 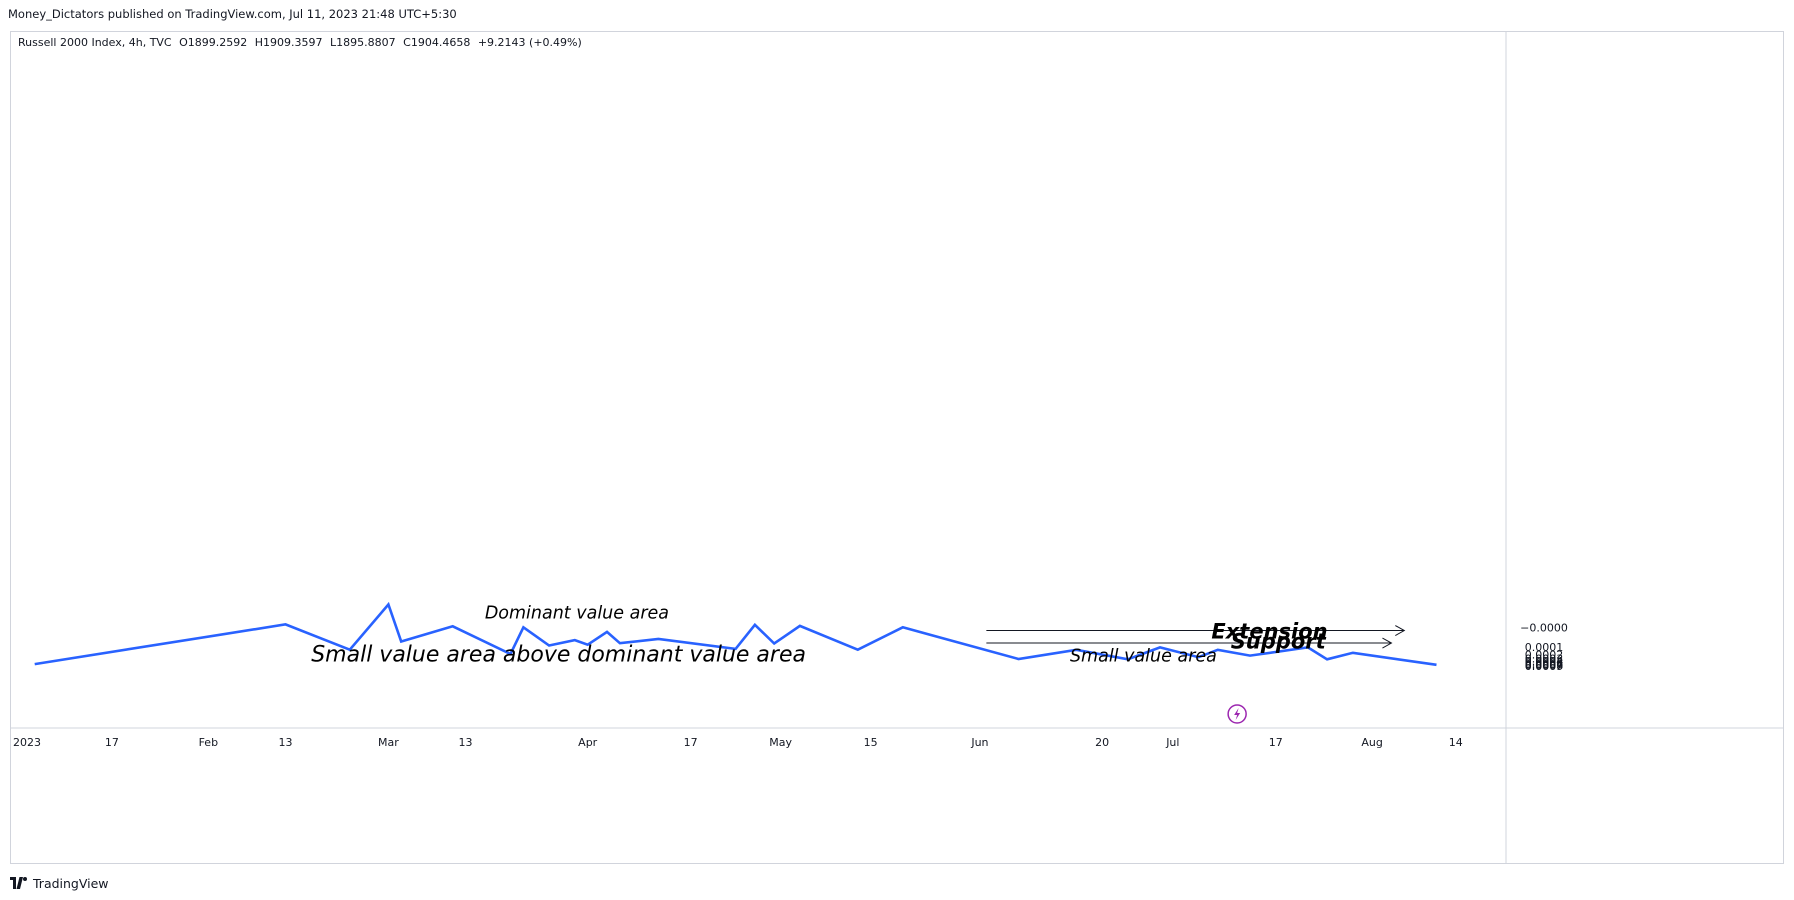 What do you see at coordinates (577, 613) in the screenshot?
I see `annotation-dominant-value-area: Dominant value area` at bounding box center [577, 613].